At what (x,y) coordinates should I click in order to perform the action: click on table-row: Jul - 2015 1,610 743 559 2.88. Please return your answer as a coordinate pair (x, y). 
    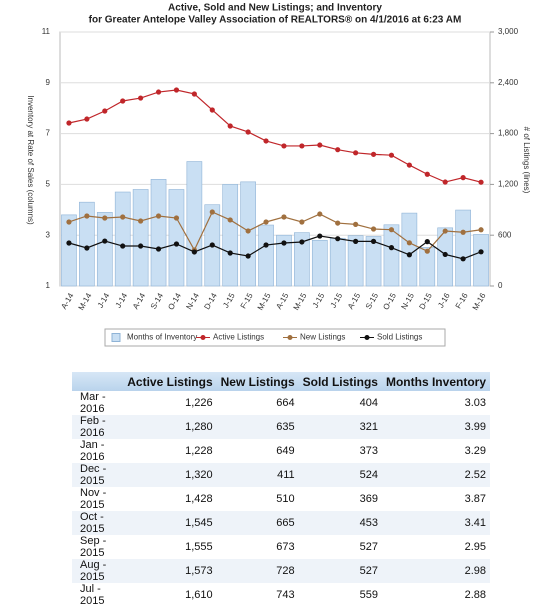
    Looking at the image, I should click on (281, 595).